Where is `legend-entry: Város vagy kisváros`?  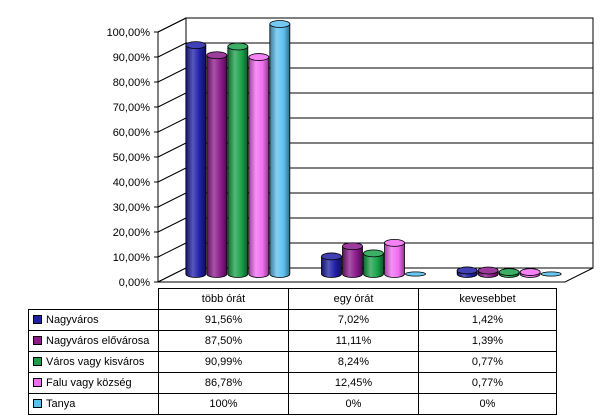
legend-entry: Város vagy kisváros is located at coordinates (93, 362).